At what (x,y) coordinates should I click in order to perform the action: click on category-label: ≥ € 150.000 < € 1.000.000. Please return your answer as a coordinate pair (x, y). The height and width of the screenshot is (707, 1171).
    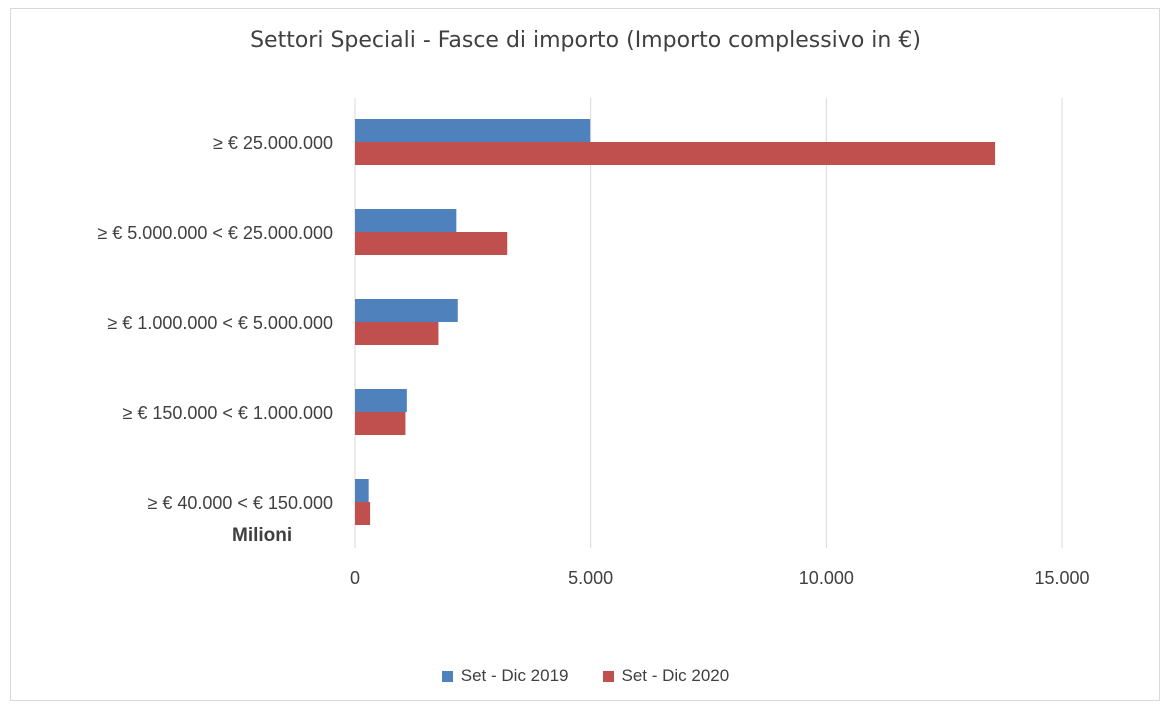
    Looking at the image, I should click on (227, 413).